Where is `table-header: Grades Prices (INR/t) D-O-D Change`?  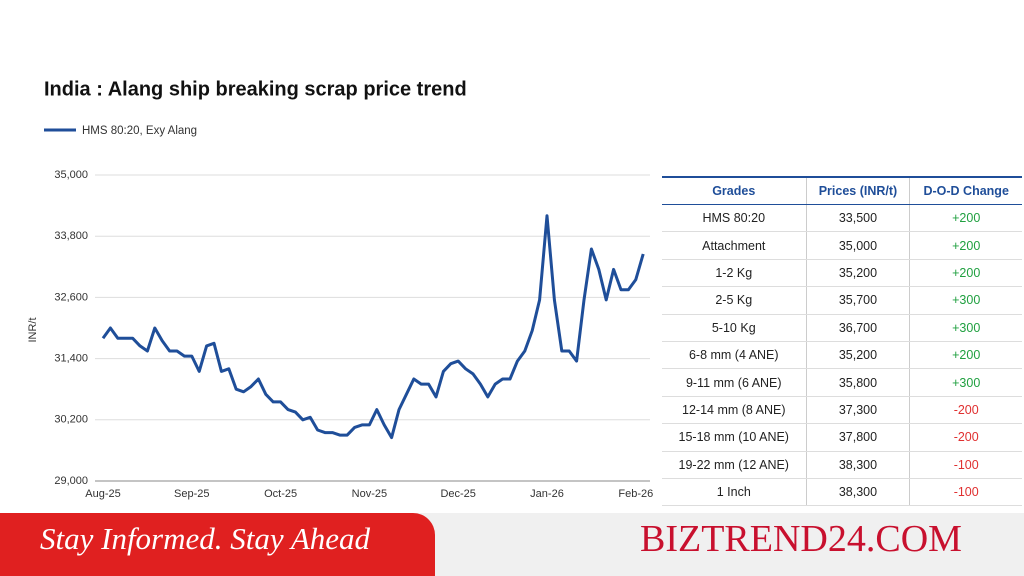
table-header: Grades Prices (INR/t) D-O-D Change is located at coordinates (842, 190).